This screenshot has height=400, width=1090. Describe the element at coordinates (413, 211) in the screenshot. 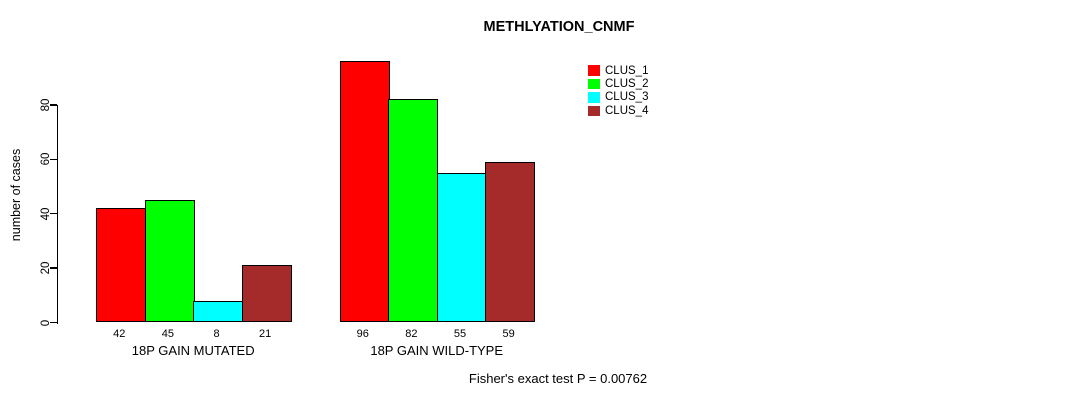

I see `bar-clus_2-group2` at that location.